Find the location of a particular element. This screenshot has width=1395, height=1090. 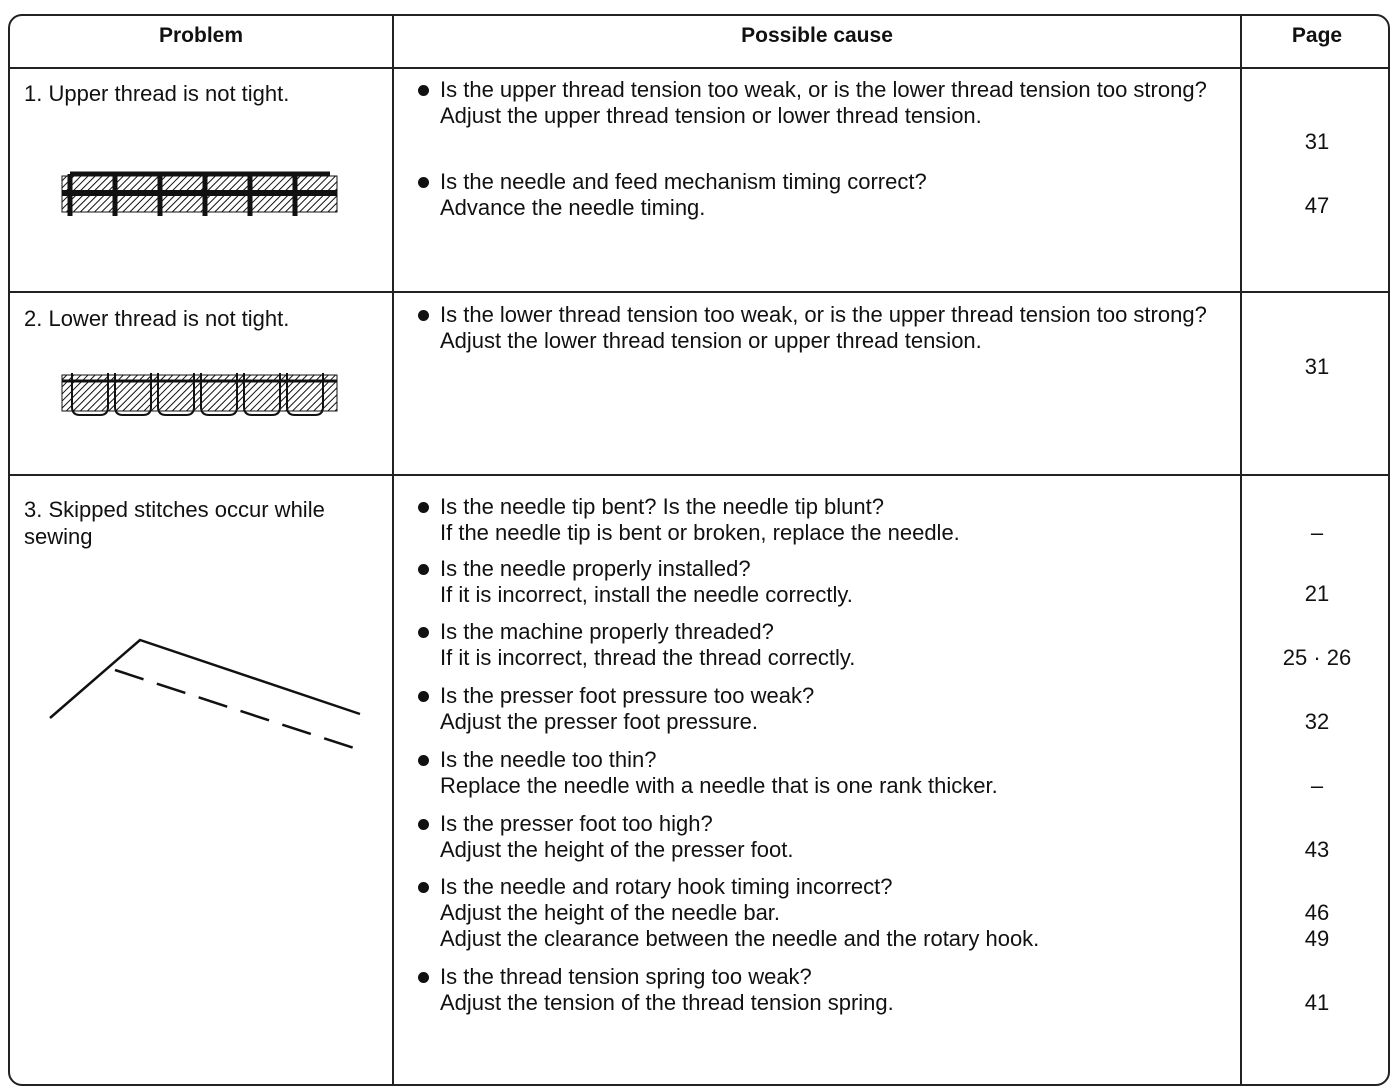

question: Is the needle properly installed? is located at coordinates (595, 568).